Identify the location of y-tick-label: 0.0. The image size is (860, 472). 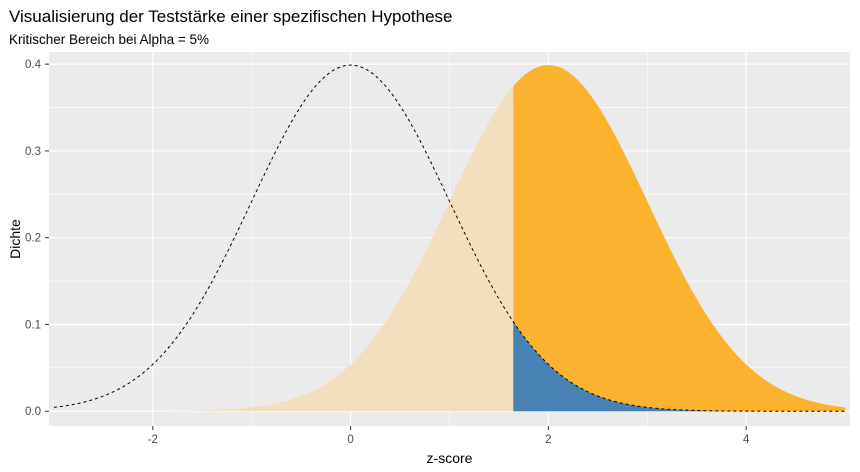
(33, 412).